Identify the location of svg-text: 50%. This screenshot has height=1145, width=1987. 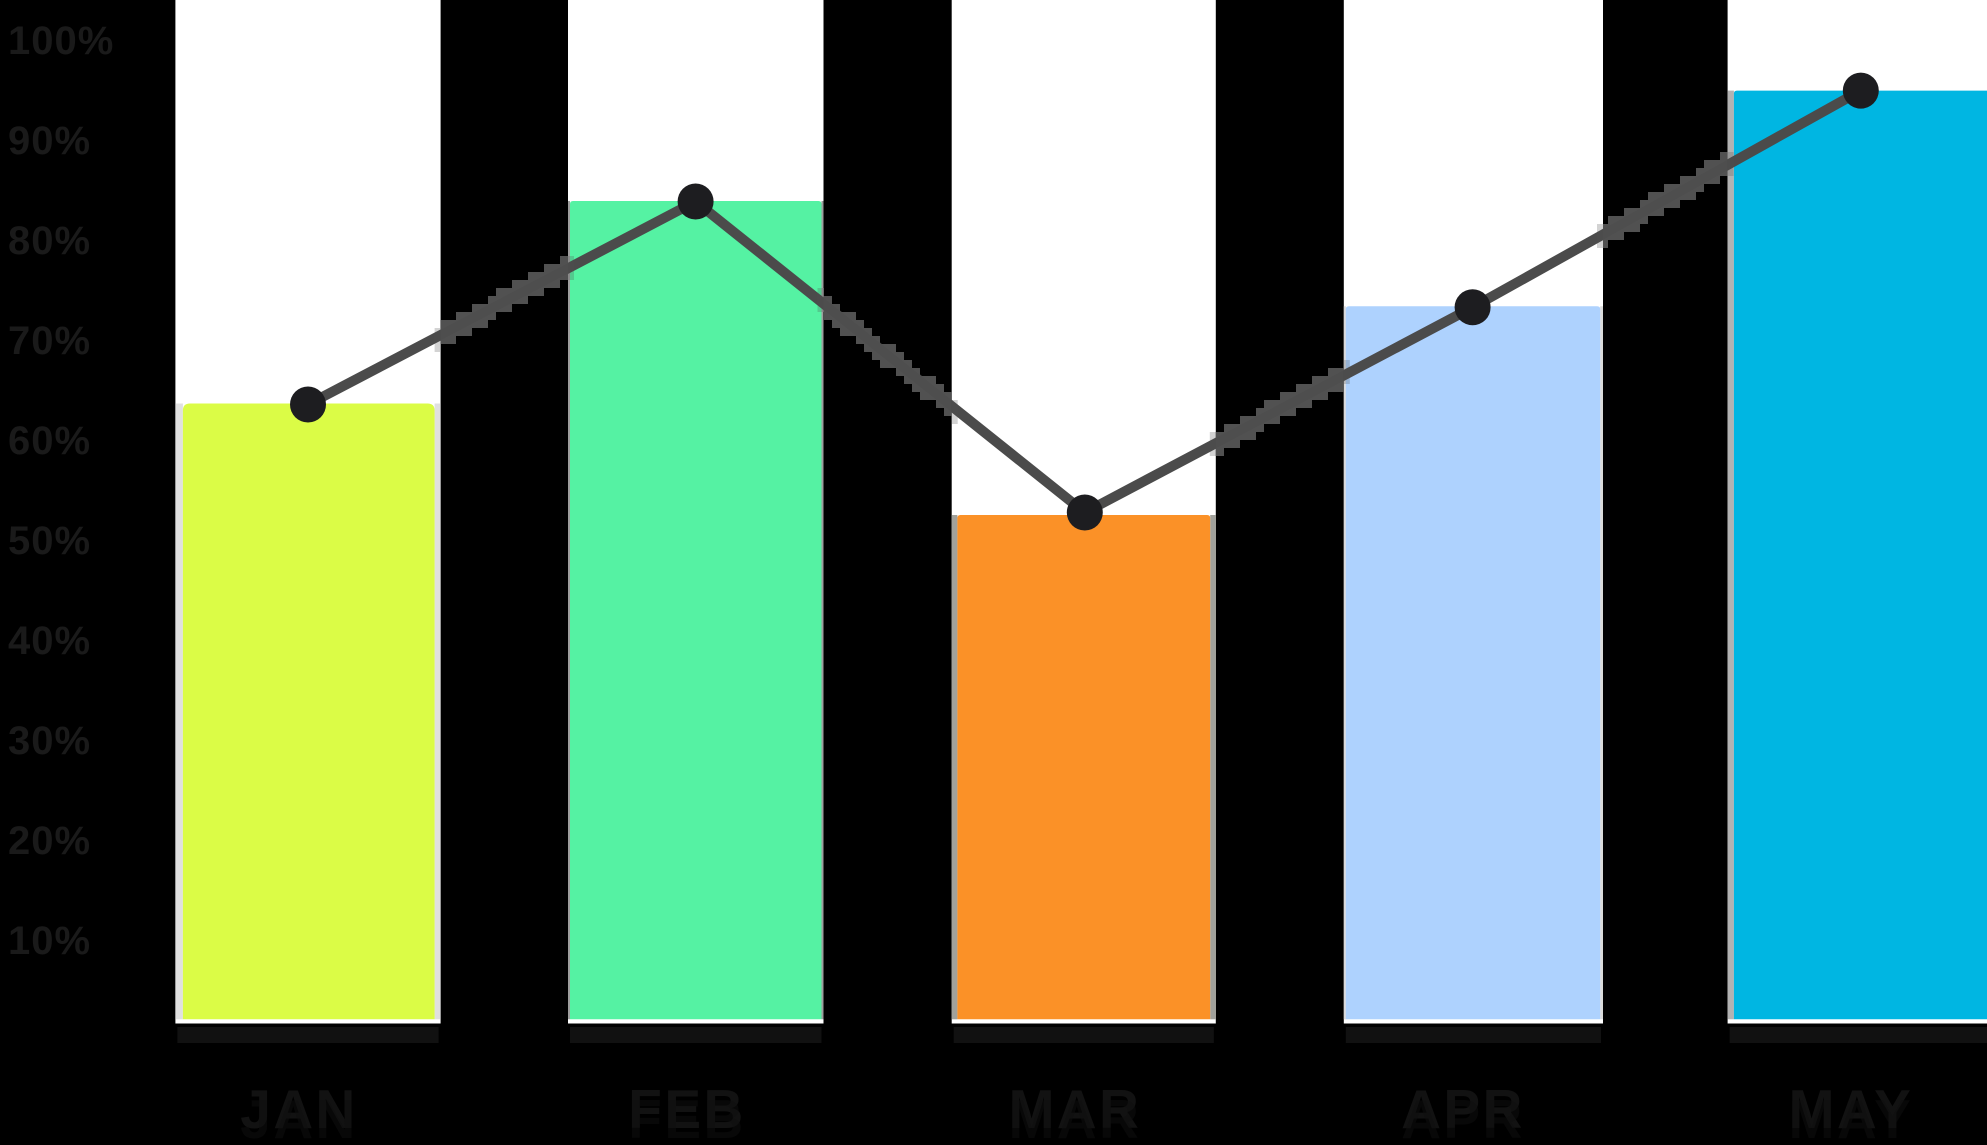
(49, 541).